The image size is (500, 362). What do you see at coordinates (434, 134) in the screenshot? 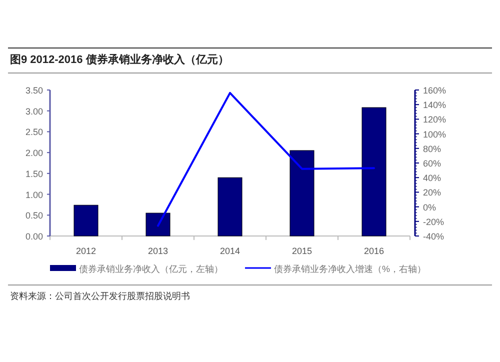
I see `y2-tick-label: 100%` at bounding box center [434, 134].